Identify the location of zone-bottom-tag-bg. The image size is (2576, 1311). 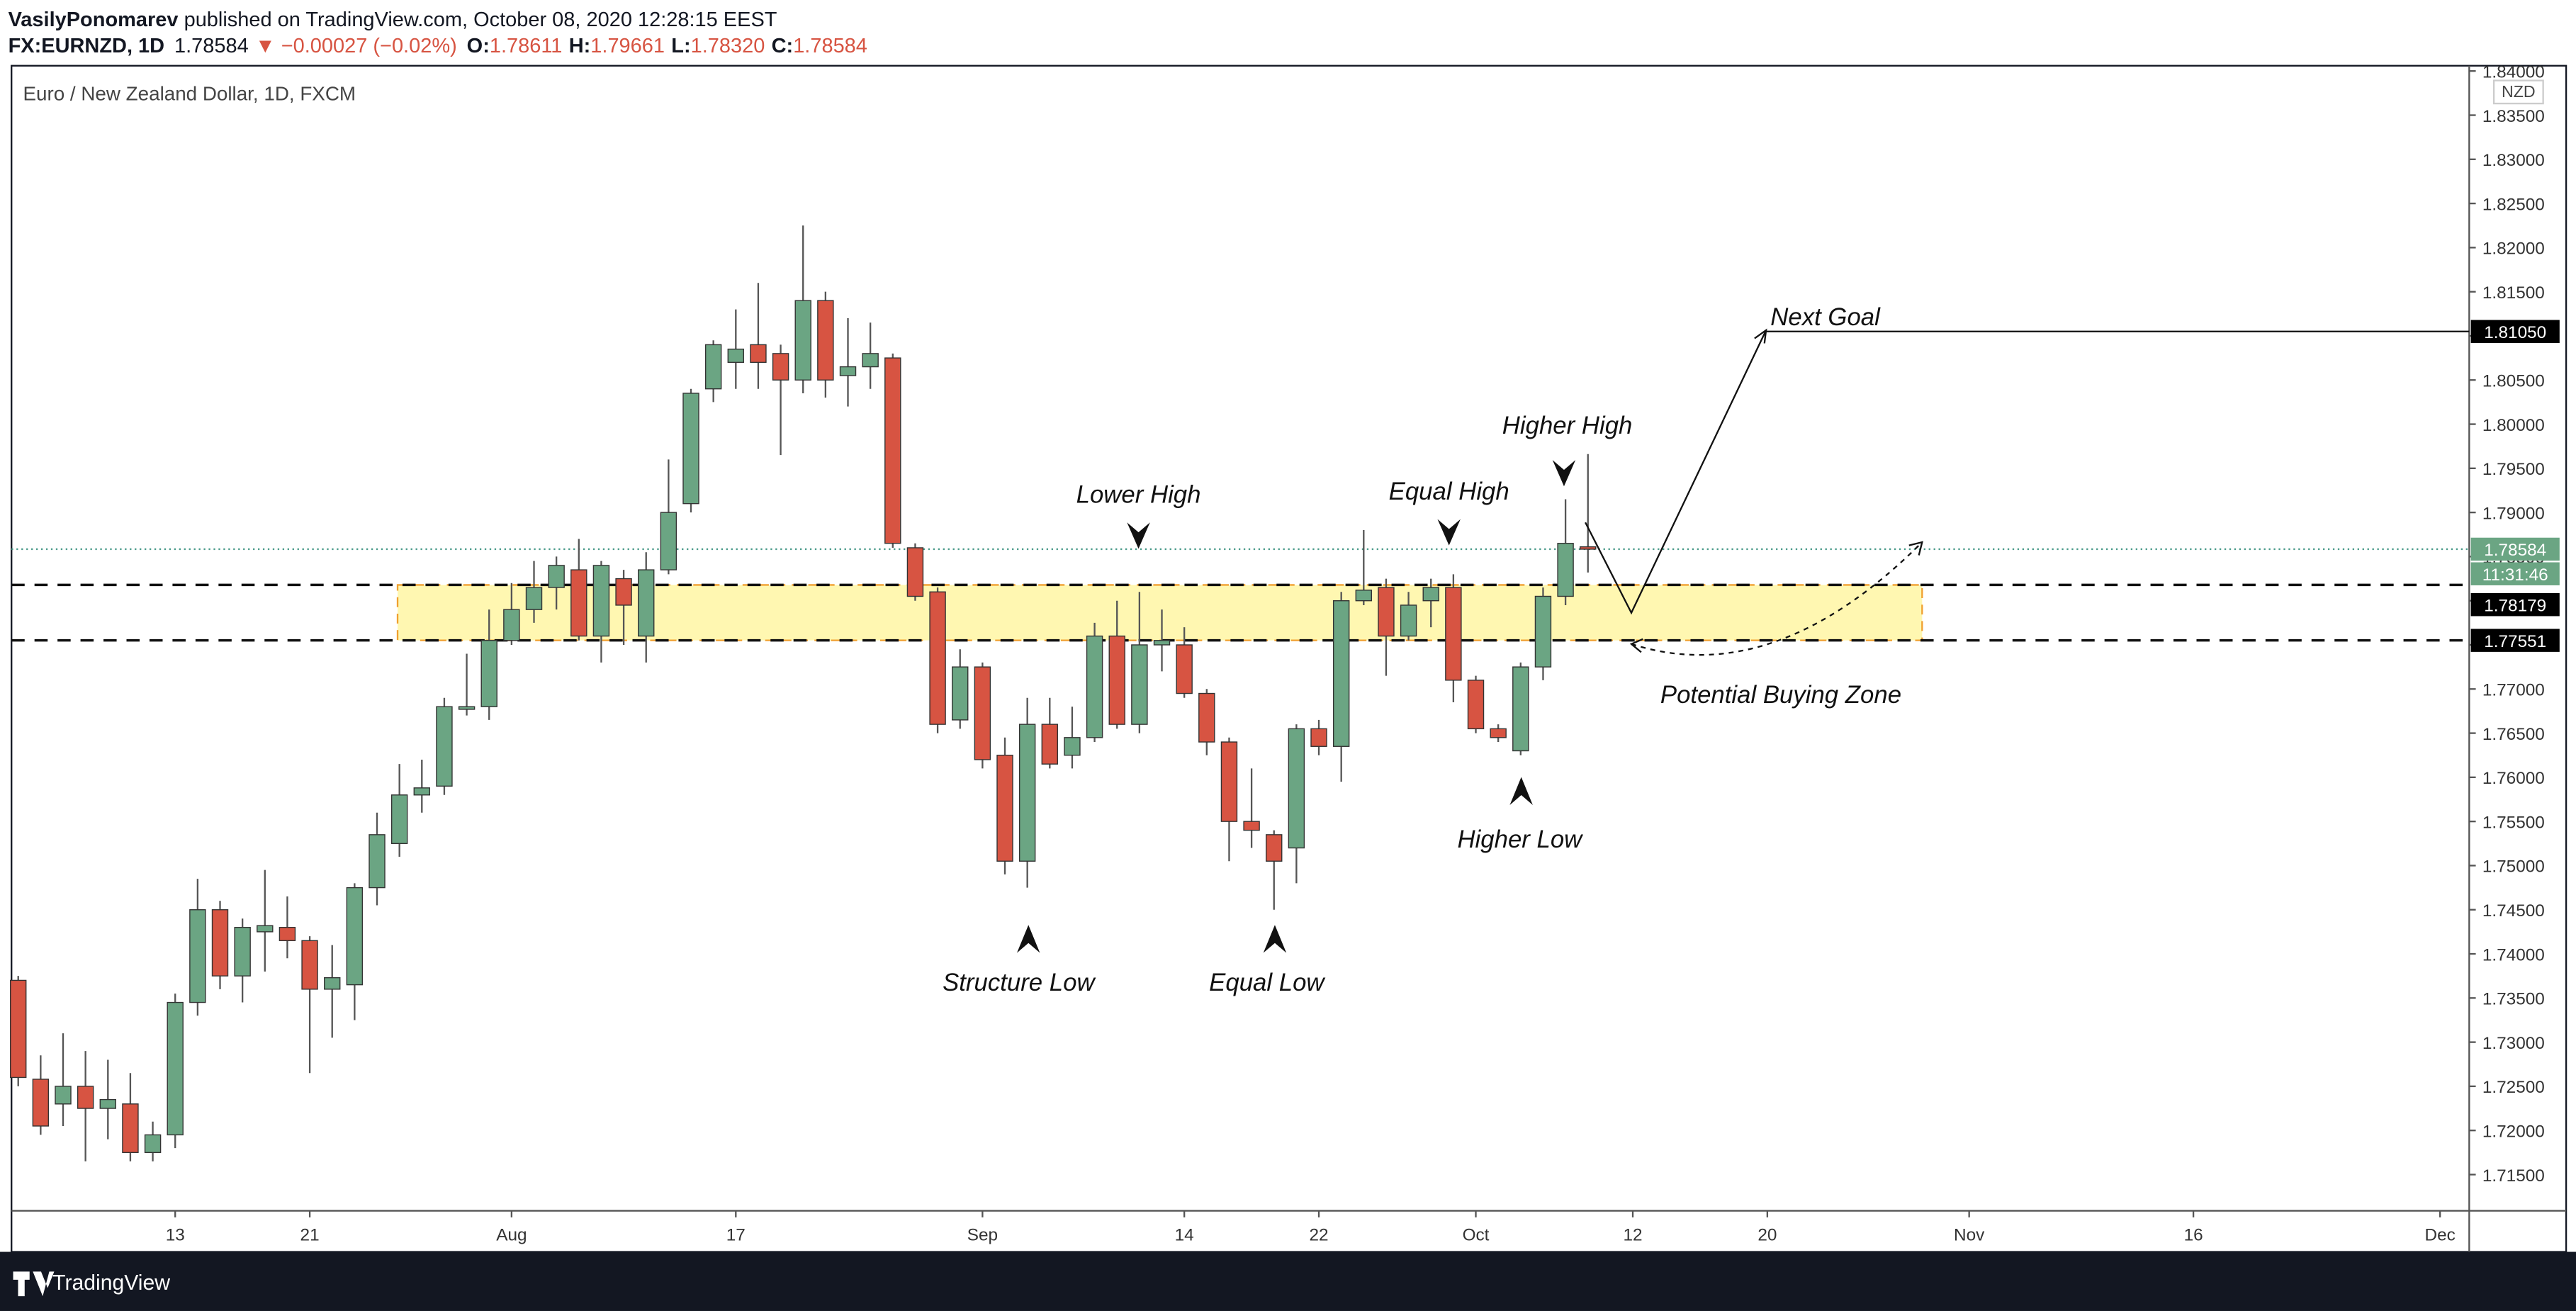
(2515, 640).